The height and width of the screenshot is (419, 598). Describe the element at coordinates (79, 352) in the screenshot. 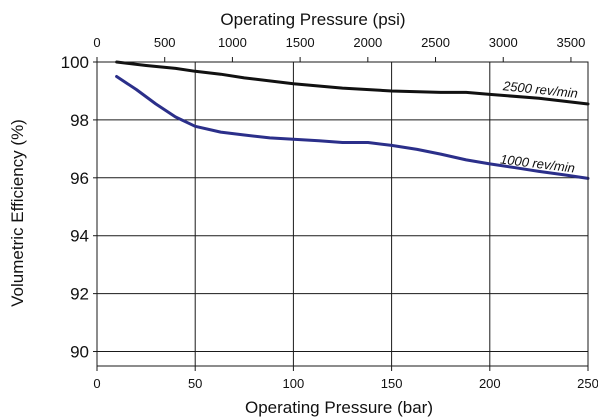

I see `y-tick-label: 90` at that location.